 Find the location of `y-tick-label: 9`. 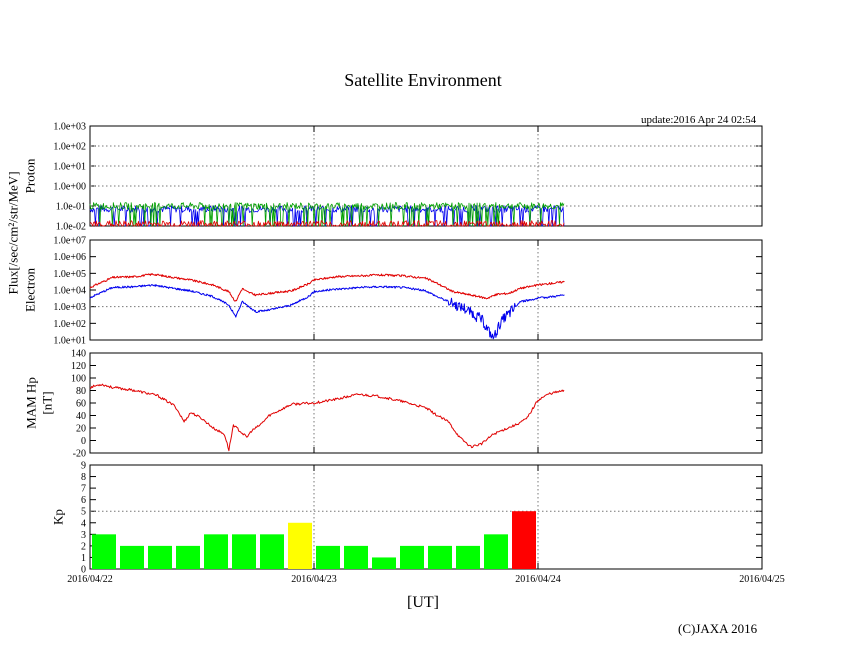

y-tick-label: 9 is located at coordinates (83, 466).